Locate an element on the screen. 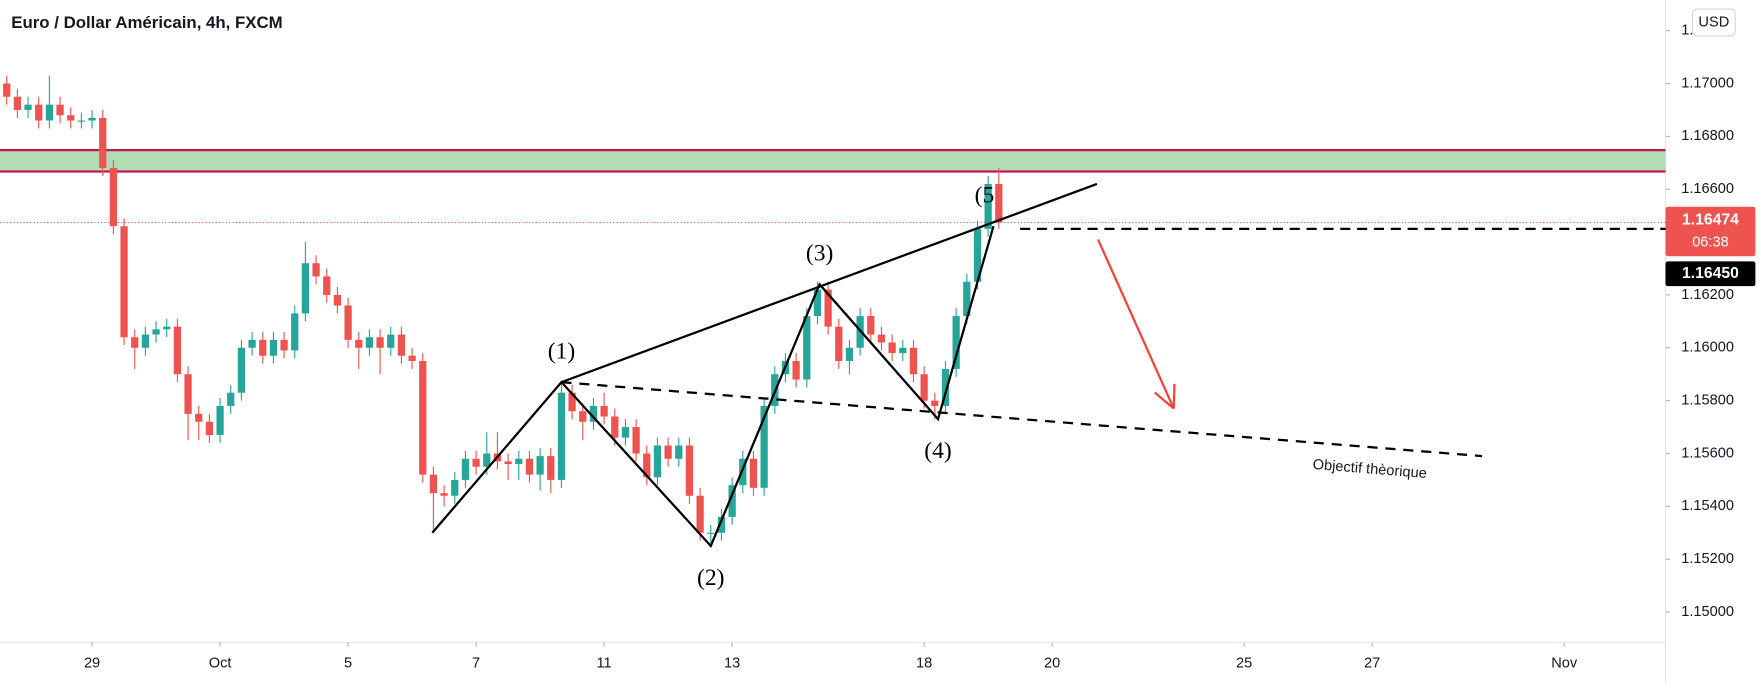 This screenshot has width=1761, height=684. currency: USD is located at coordinates (1713, 22).